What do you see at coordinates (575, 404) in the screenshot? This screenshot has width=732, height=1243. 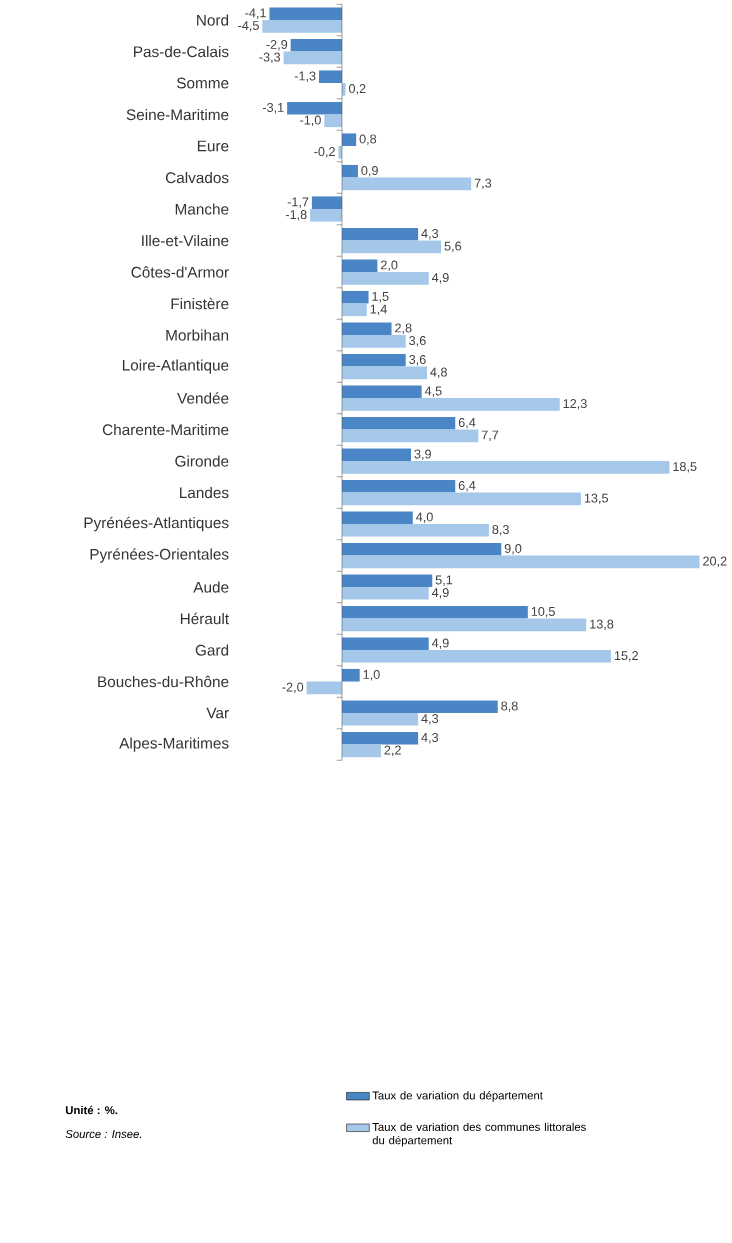 I see `data-label: 12,3` at bounding box center [575, 404].